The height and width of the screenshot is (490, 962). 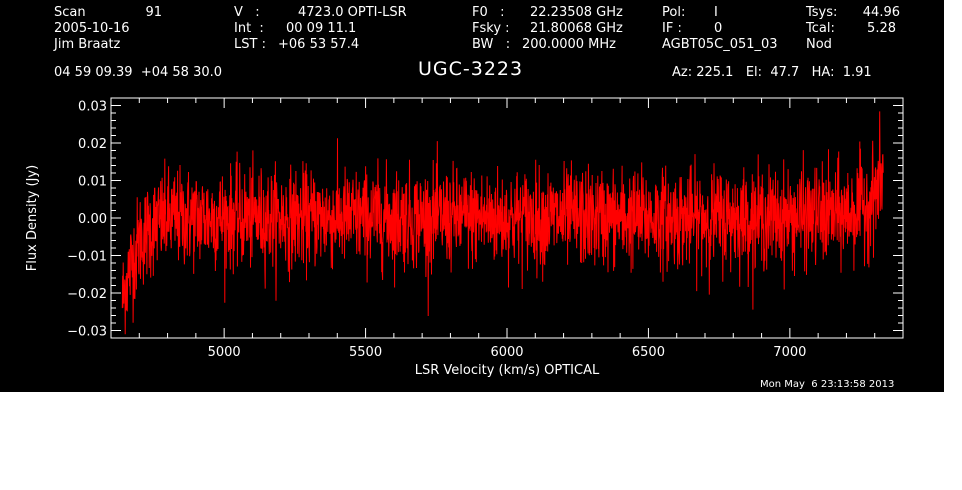 What do you see at coordinates (365, 352) in the screenshot?
I see `x-tick-label: 5500` at bounding box center [365, 352].